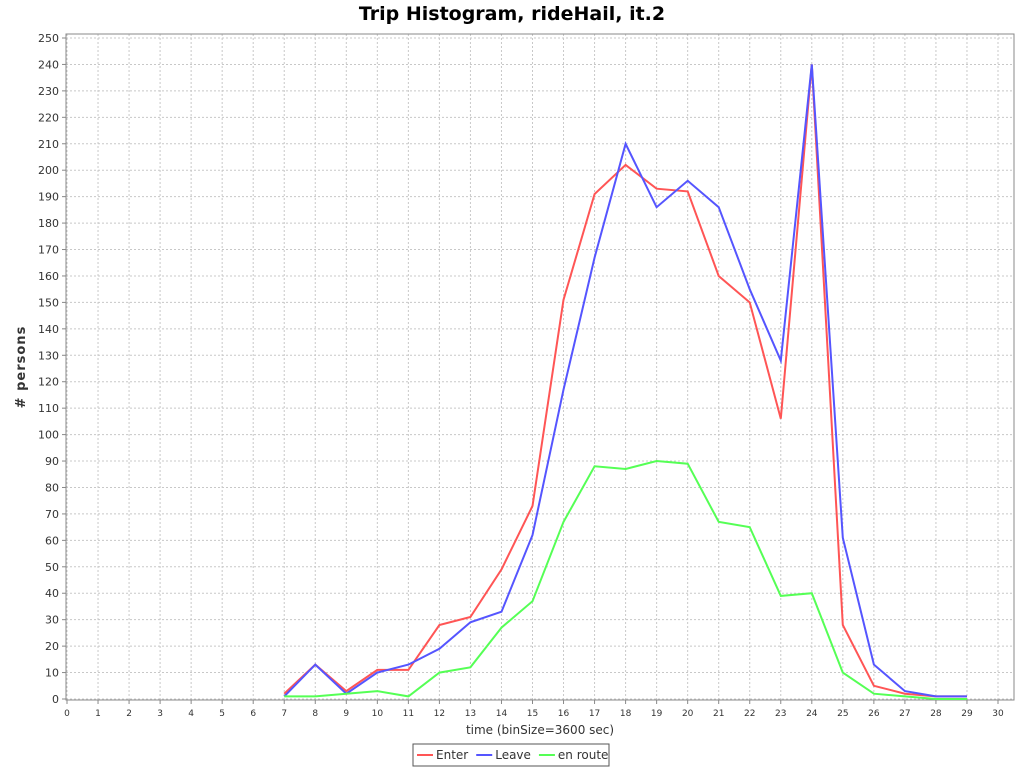 This screenshot has height=772, width=1024. What do you see at coordinates (48, 117) in the screenshot?
I see `y-tick-label: 220` at bounding box center [48, 117].